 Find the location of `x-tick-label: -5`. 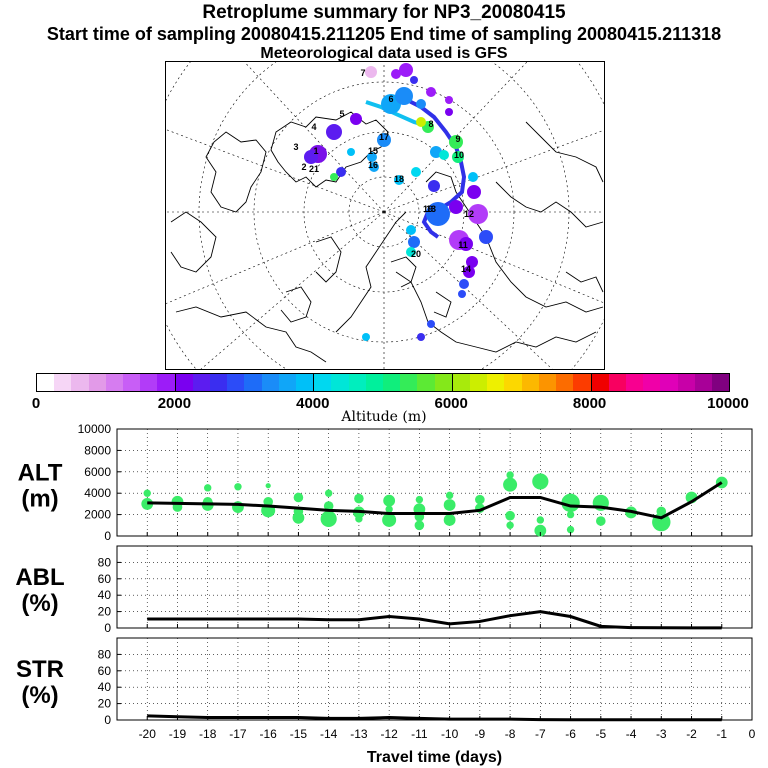

x-tick-label: -5 is located at coordinates (600, 734).